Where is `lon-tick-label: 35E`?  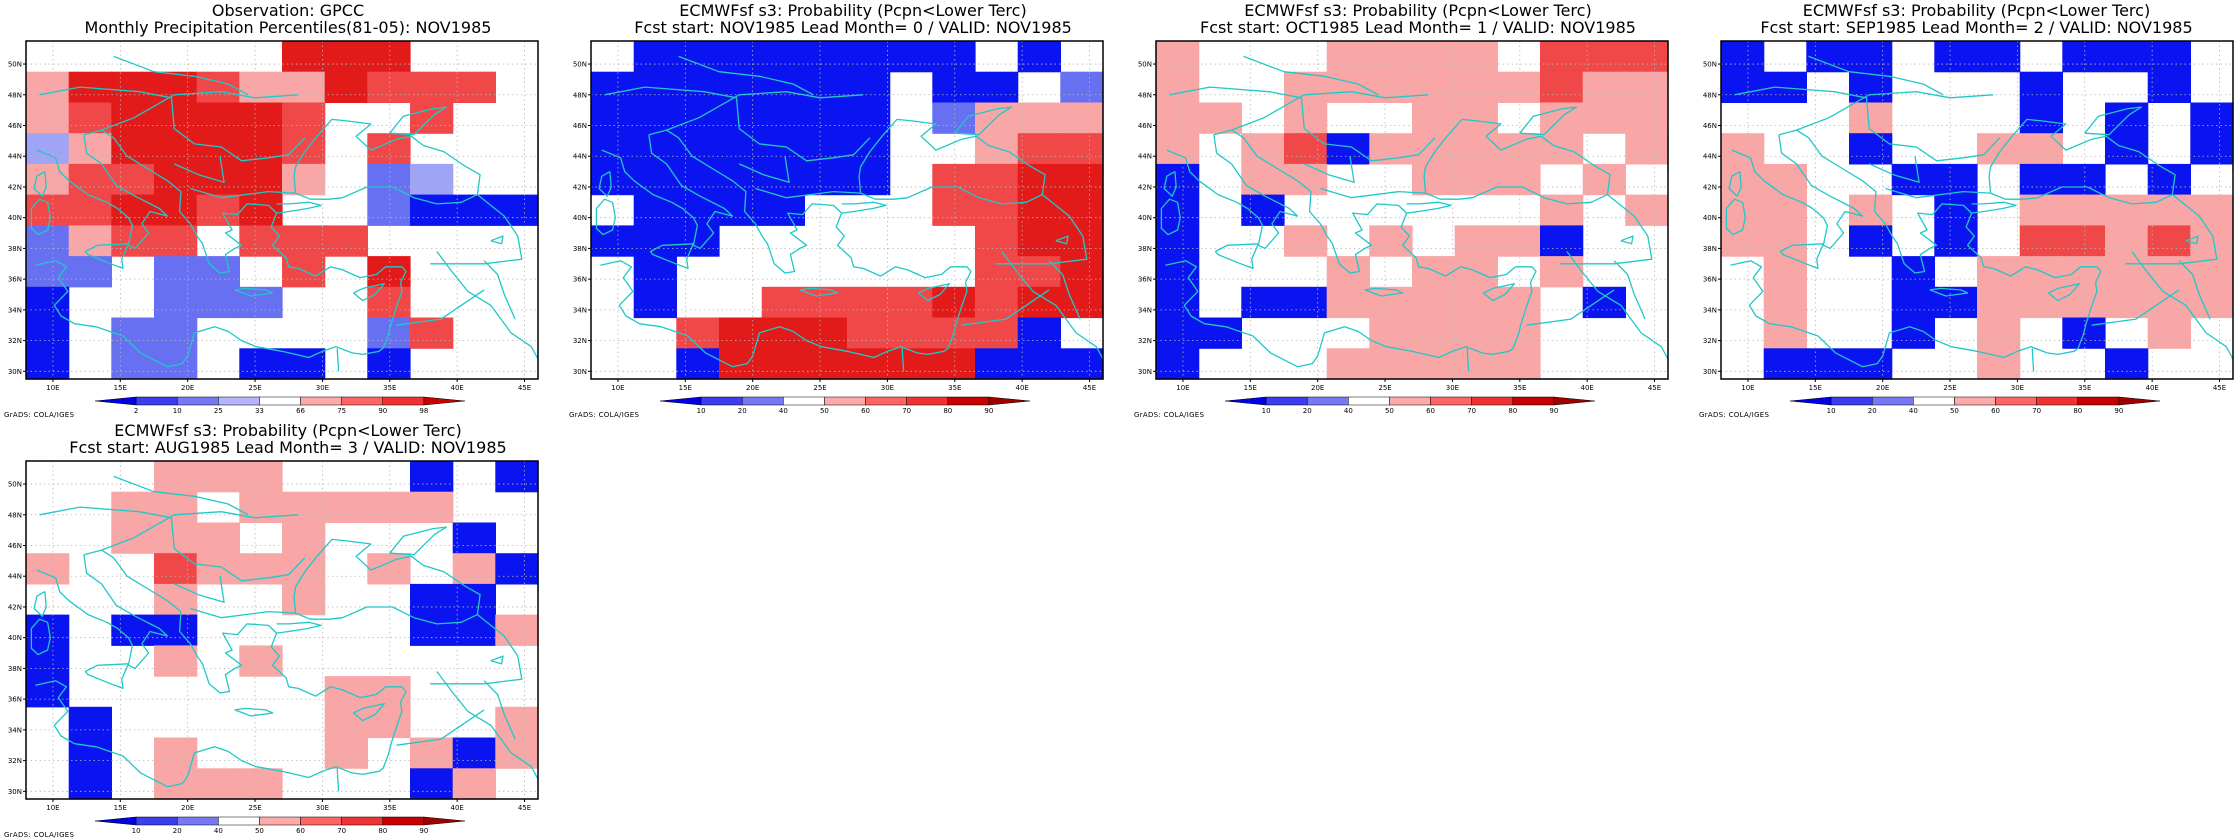
lon-tick-label: 35E is located at coordinates (954, 388).